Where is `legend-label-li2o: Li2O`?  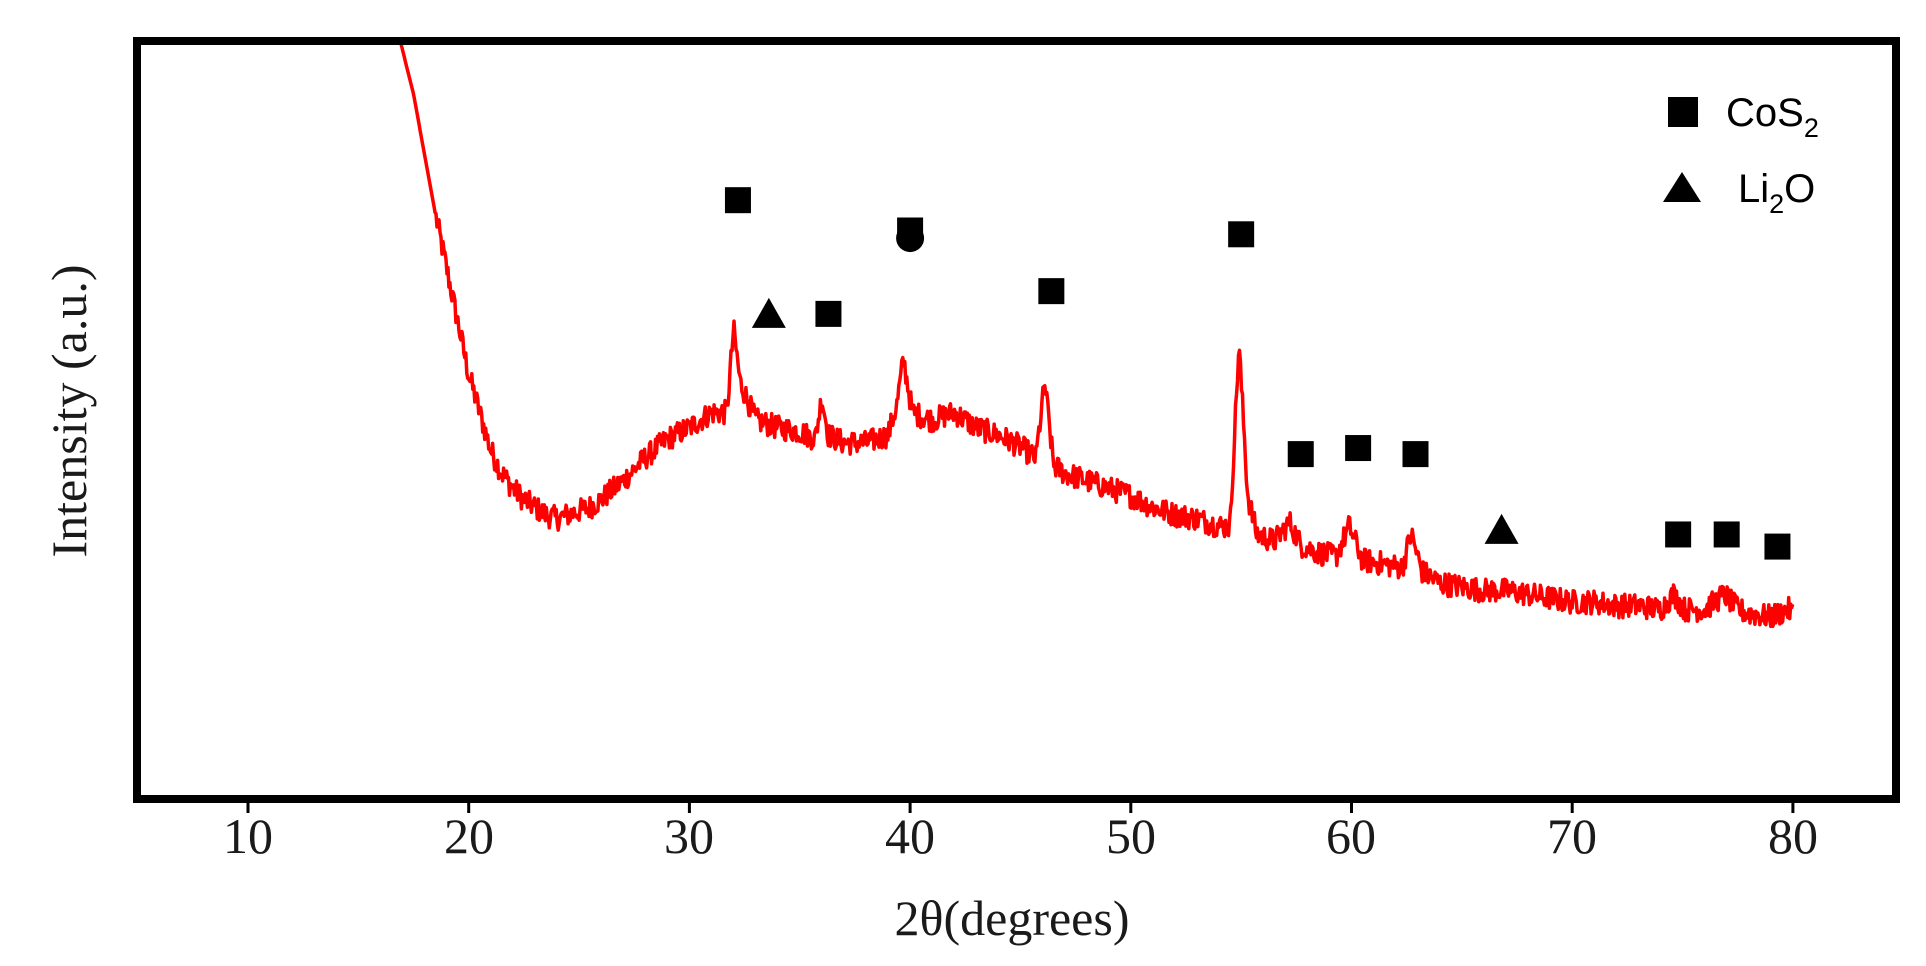 legend-label-li2o: Li2O is located at coordinates (1776, 193).